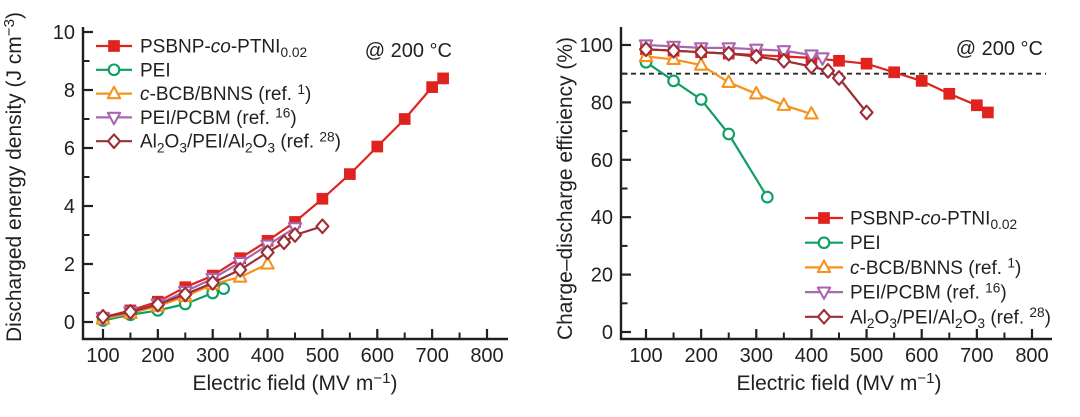  Describe the element at coordinates (602, 218) in the screenshot. I see `y-tick-label: 40` at that location.